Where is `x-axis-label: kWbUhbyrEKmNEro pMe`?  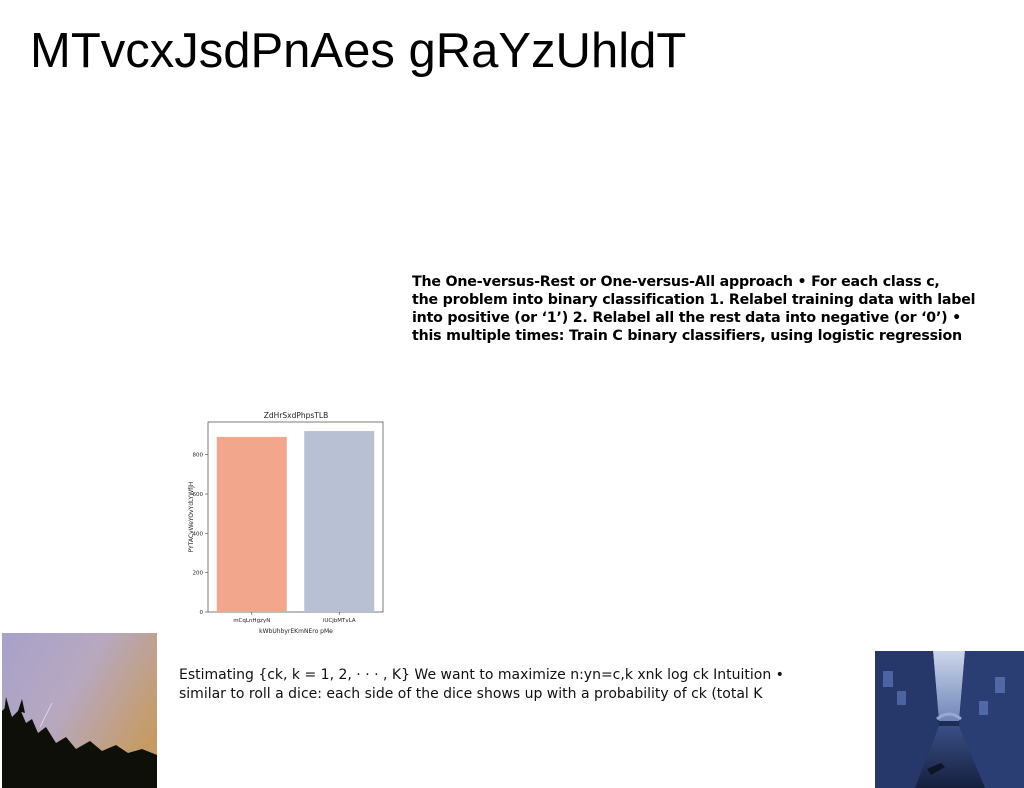 x-axis-label: kWbUhbyrEKmNEro pMe is located at coordinates (296, 631).